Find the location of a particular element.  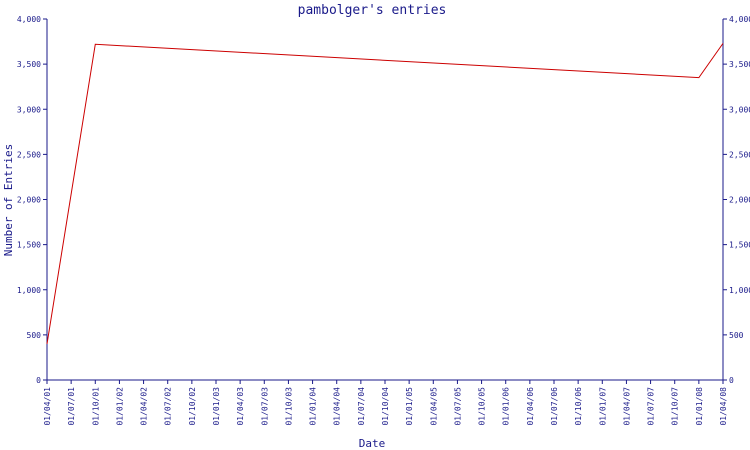

y-tick-label-right: 1,500 is located at coordinates (739, 245).